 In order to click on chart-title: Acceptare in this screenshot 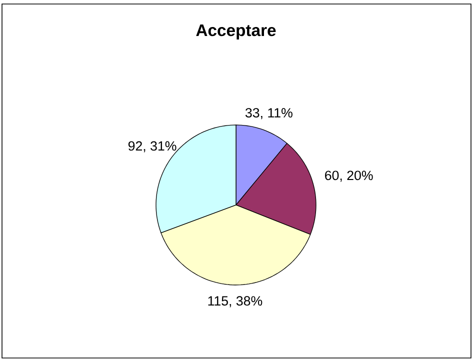, I will do `click(236, 32)`.